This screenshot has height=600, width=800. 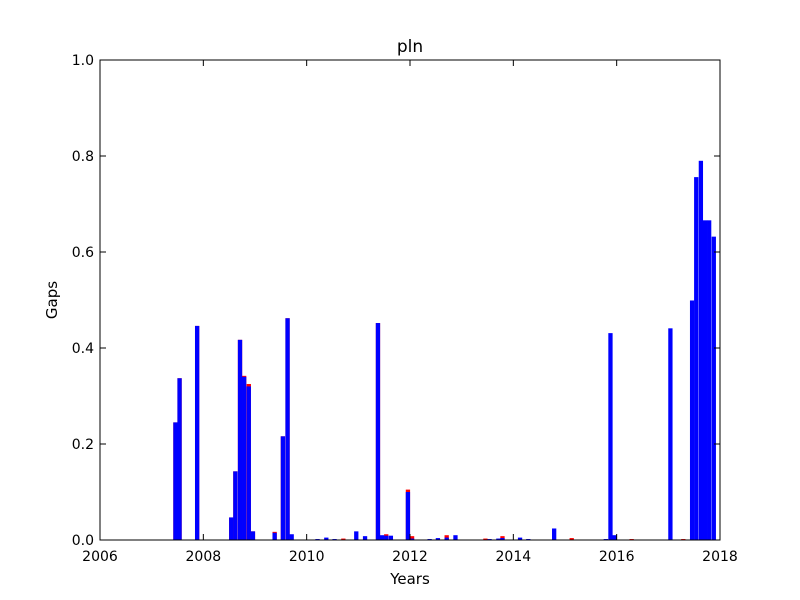 I want to click on y-tick-label: 0.8, so click(x=83, y=157).